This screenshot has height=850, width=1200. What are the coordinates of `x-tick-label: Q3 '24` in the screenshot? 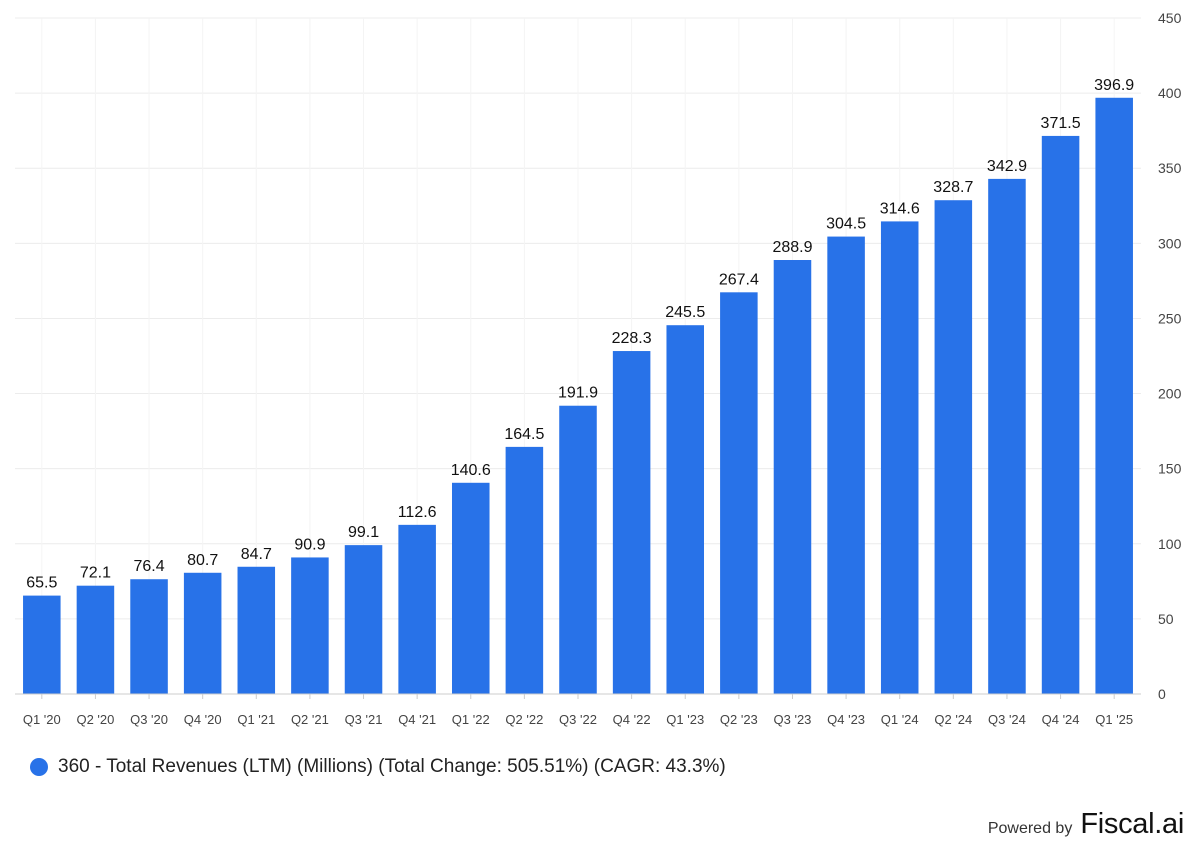 It's located at (1007, 719).